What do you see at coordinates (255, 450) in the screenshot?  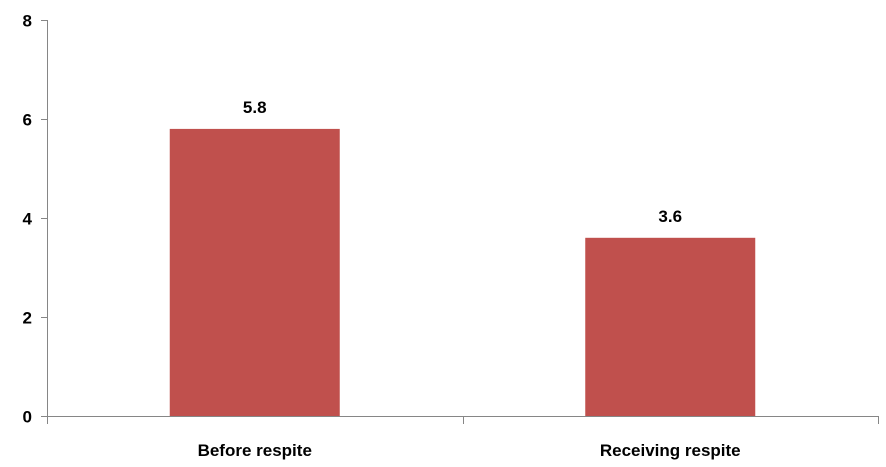 I see `x-category-label: Before respite` at bounding box center [255, 450].